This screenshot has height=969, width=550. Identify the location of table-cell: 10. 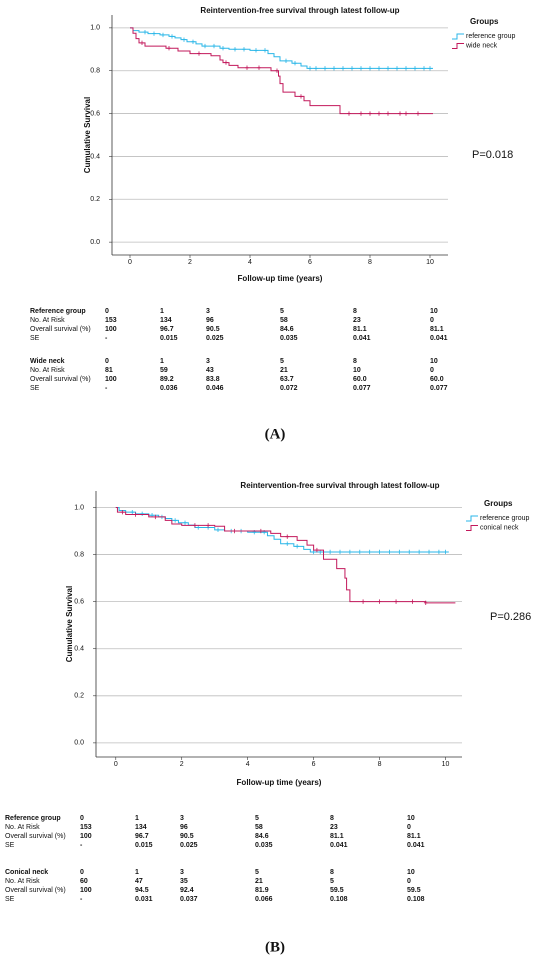
(434, 311).